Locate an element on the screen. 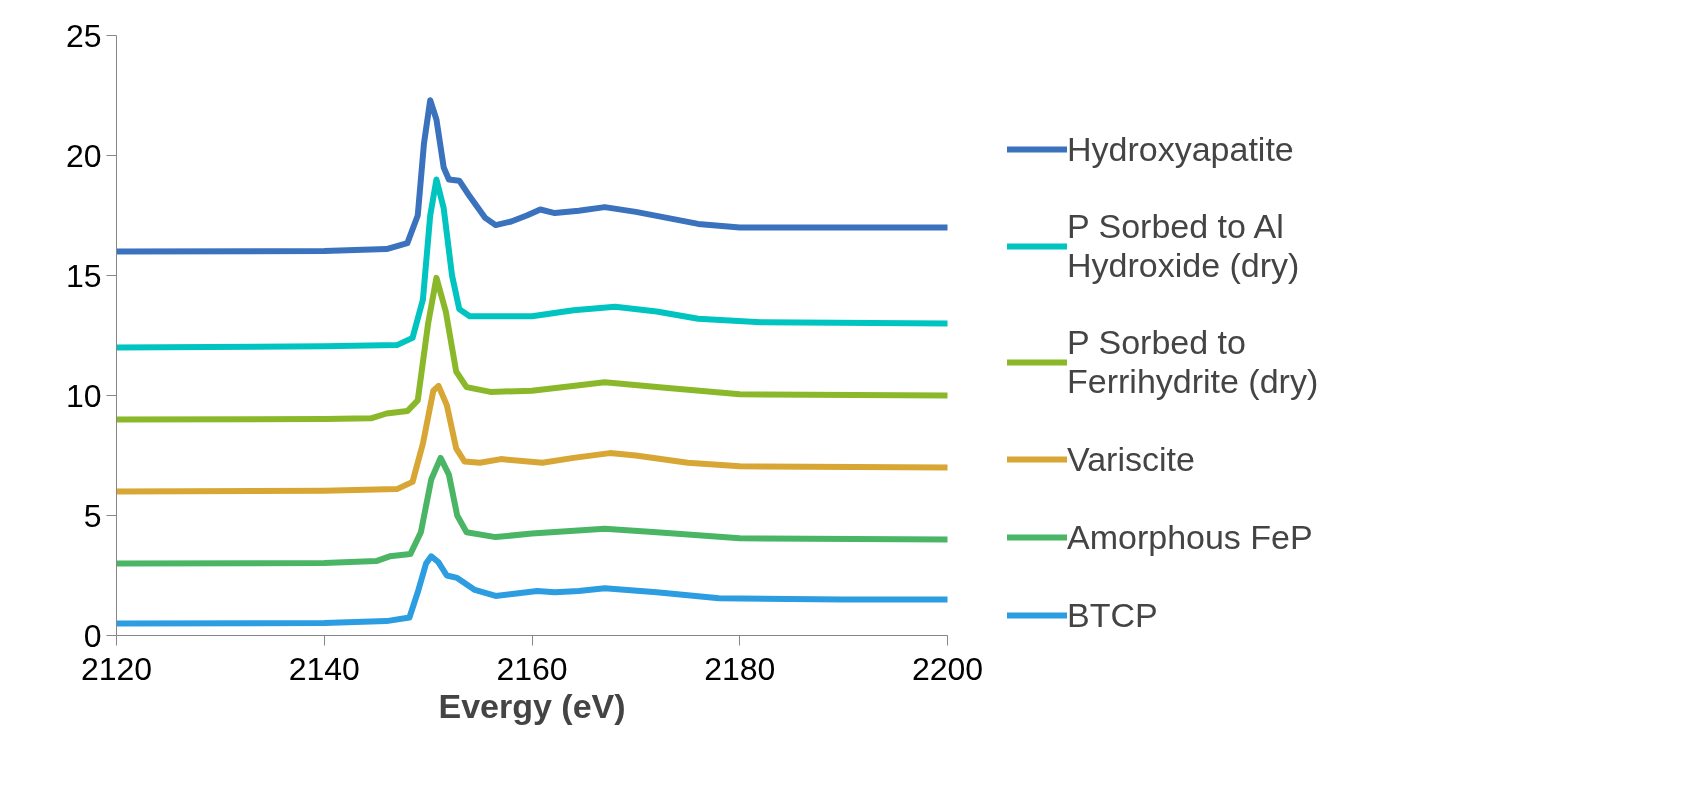  legend-label: P Sorbed to Ferrihydrite (dry) is located at coordinates (1193, 362).